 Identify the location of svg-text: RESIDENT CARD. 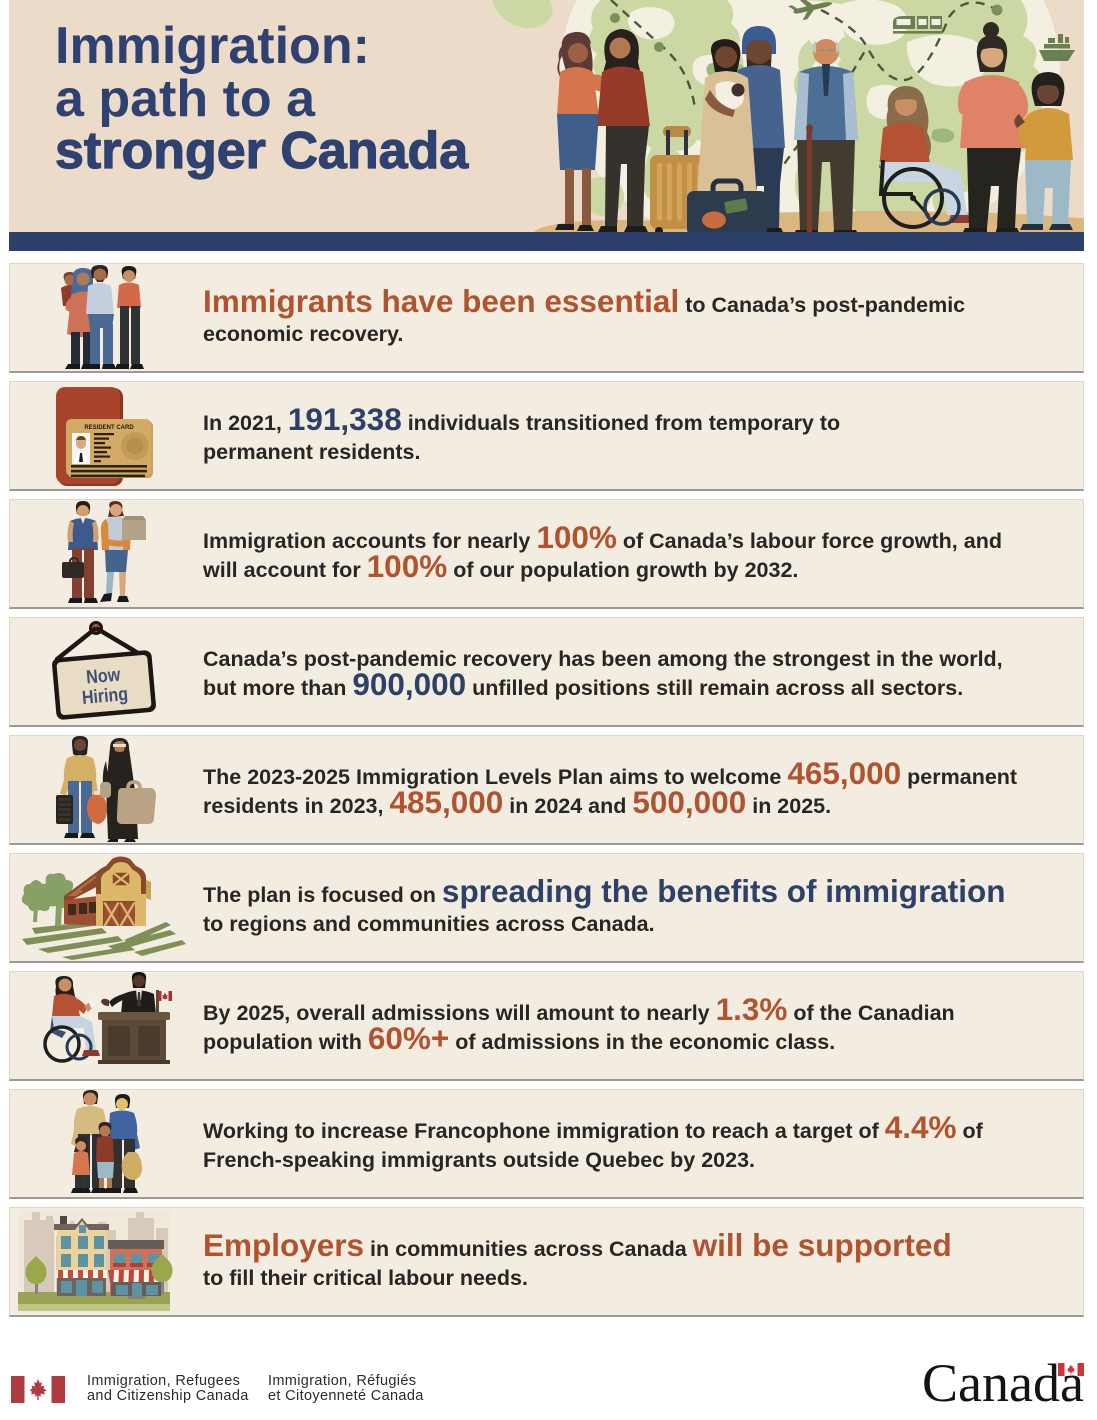
(109, 428).